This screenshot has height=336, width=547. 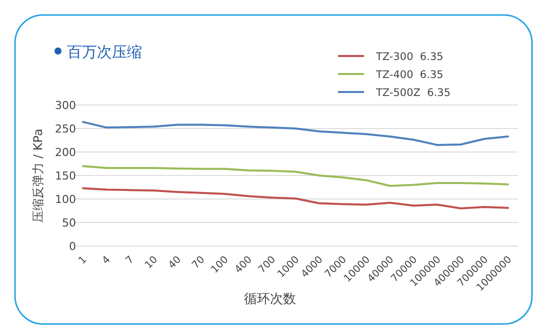 What do you see at coordinates (65, 105) in the screenshot?
I see `y-tick-label: 300` at bounding box center [65, 105].